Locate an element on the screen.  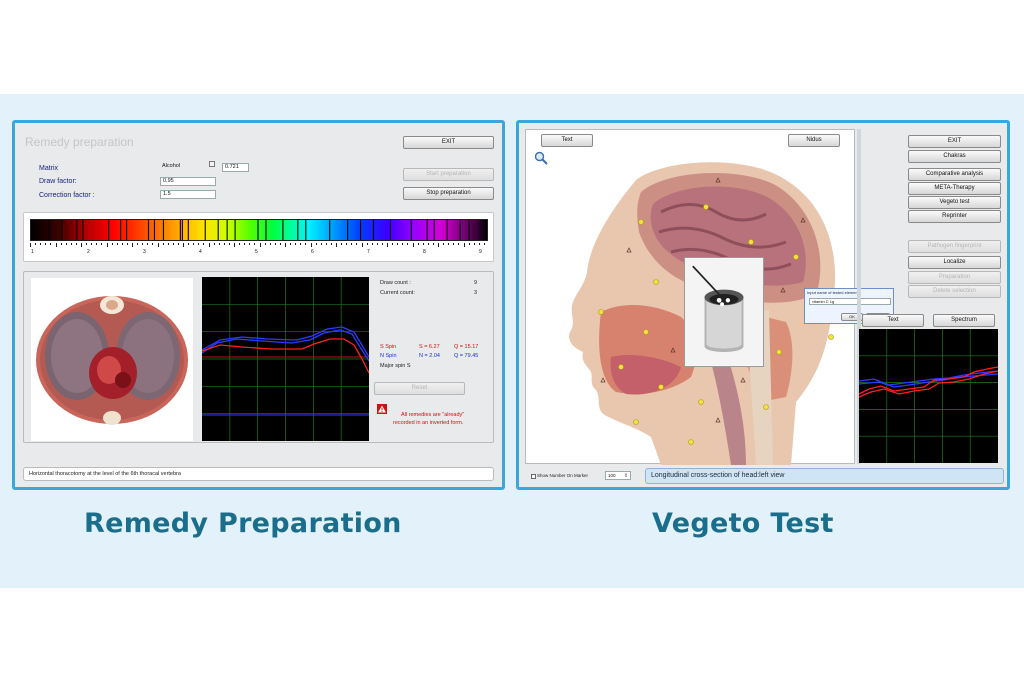
exit-button: EXIT is located at coordinates (448, 142).